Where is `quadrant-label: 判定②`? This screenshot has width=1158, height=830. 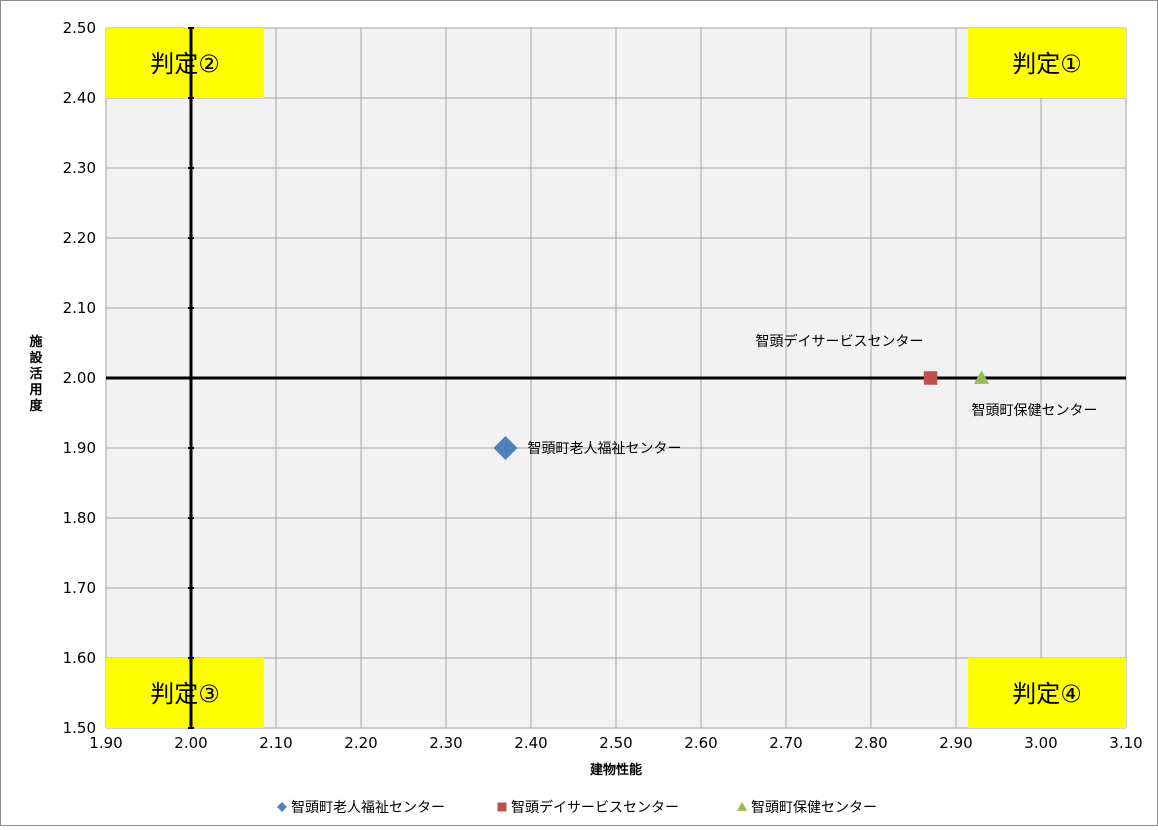
quadrant-label: 判定② is located at coordinates (185, 64).